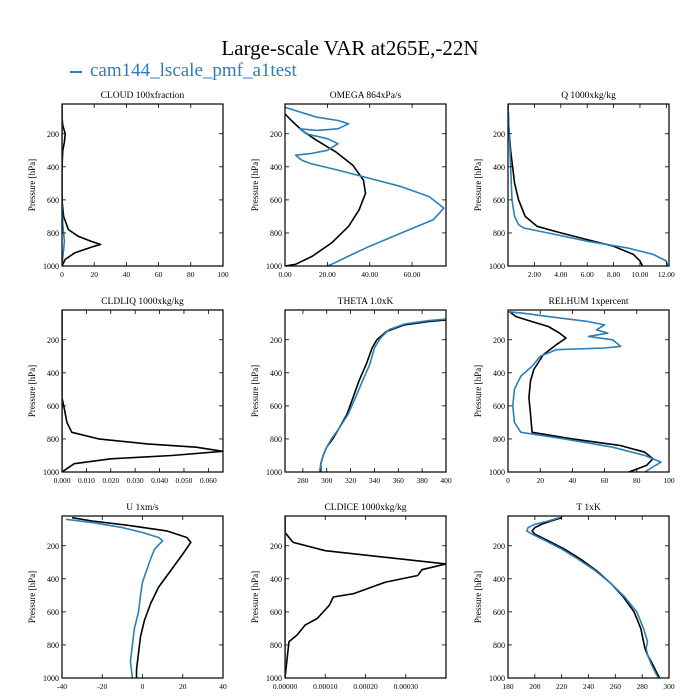  Describe the element at coordinates (446, 480) in the screenshot. I see `x-tick-label: 400` at that location.